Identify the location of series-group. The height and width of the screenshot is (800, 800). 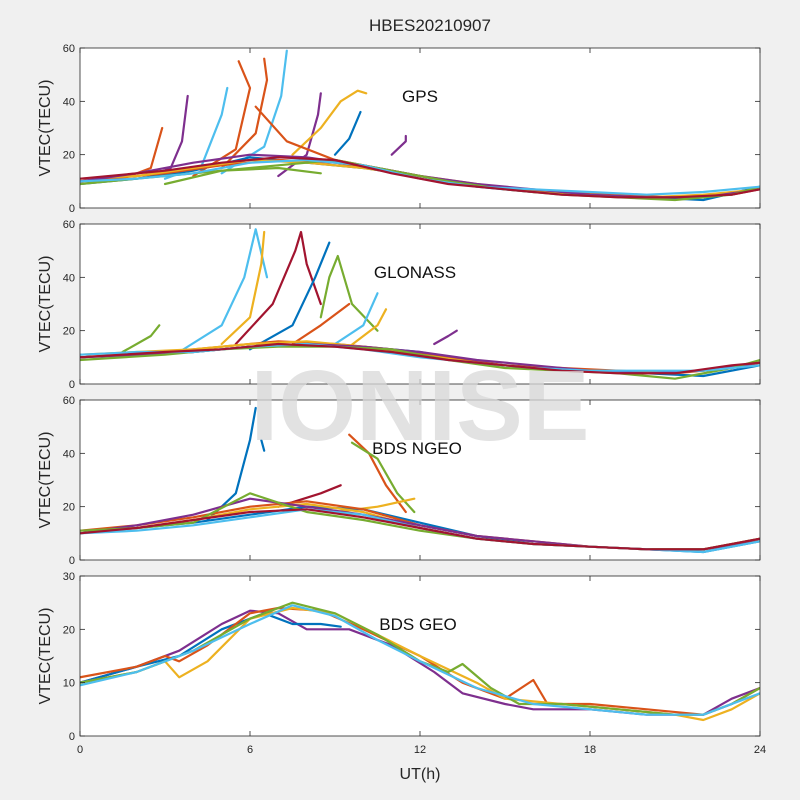
(420, 661).